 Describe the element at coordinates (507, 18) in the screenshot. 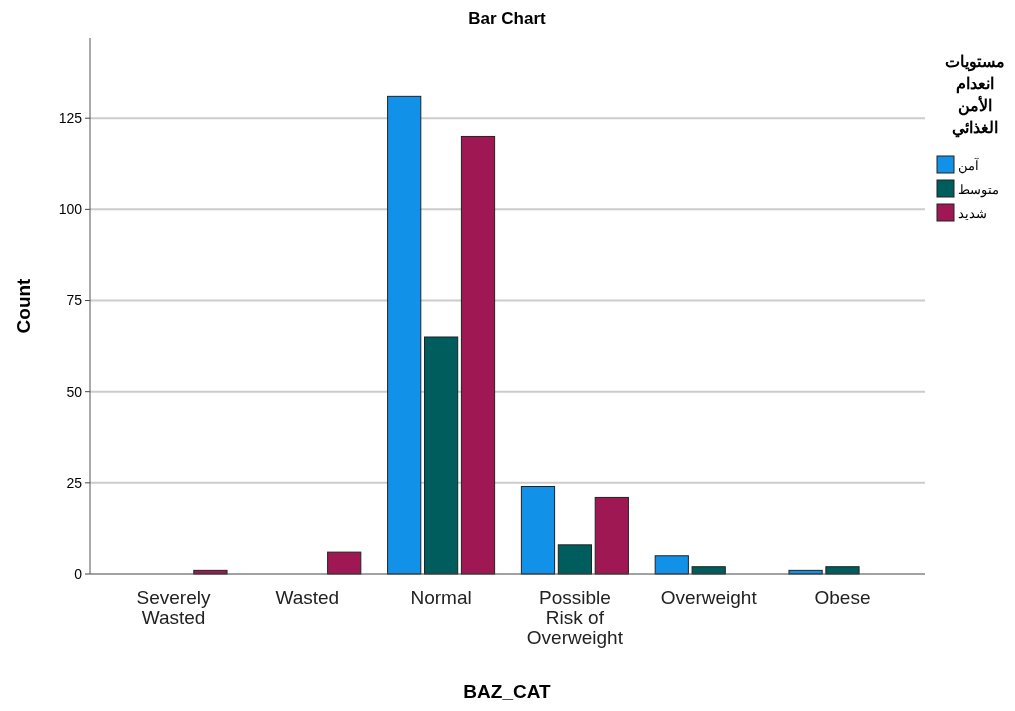

I see `chart-title: Bar Chart` at that location.